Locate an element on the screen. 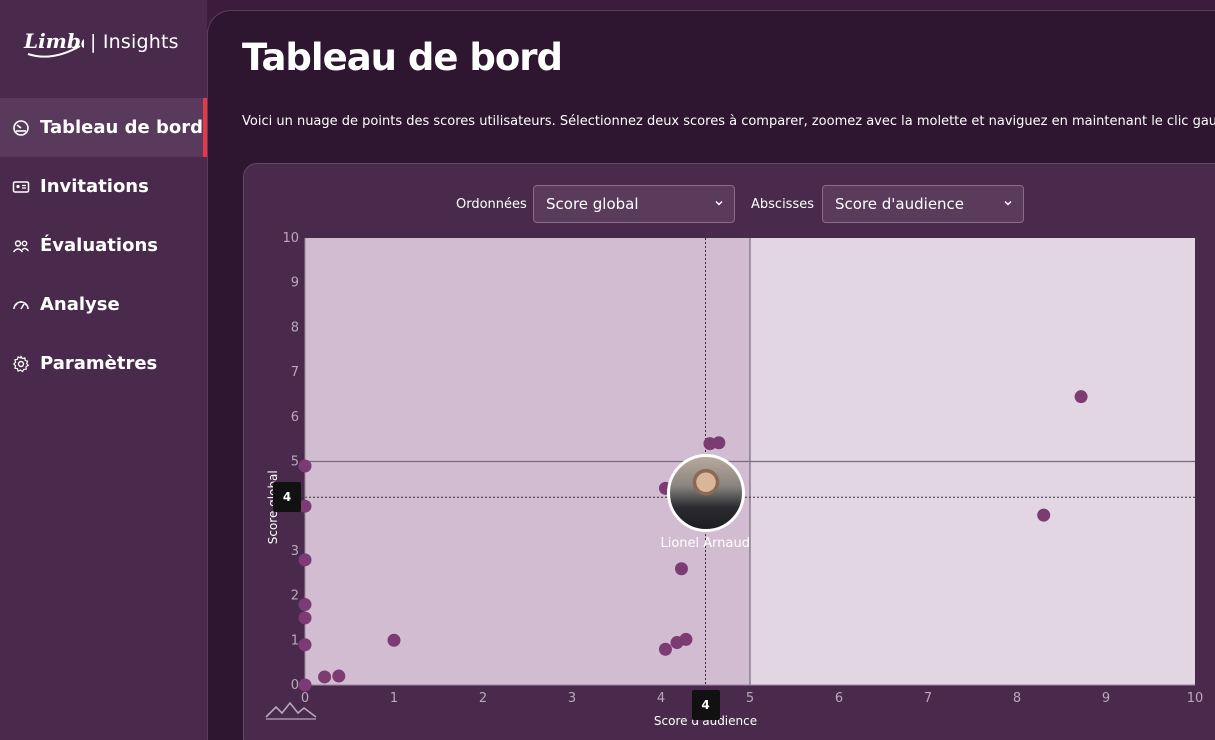  x-tick-label: 4 is located at coordinates (661, 698).